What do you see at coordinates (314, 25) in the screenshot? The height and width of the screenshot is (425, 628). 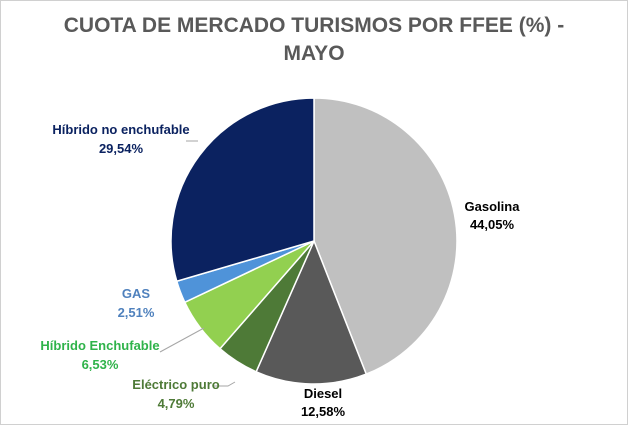 I see `chart-title-line1: CUOTA DE MERCADO TURISMOS POR FFEE (%) -` at bounding box center [314, 25].